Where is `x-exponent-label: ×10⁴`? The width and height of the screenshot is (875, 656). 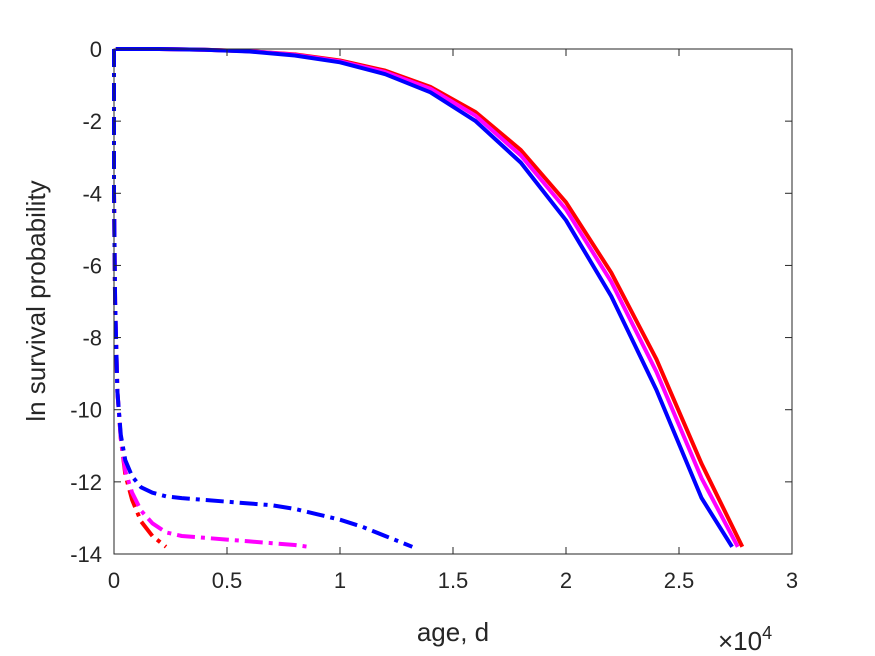
x-exponent-label: ×10⁴ is located at coordinates (745, 639).